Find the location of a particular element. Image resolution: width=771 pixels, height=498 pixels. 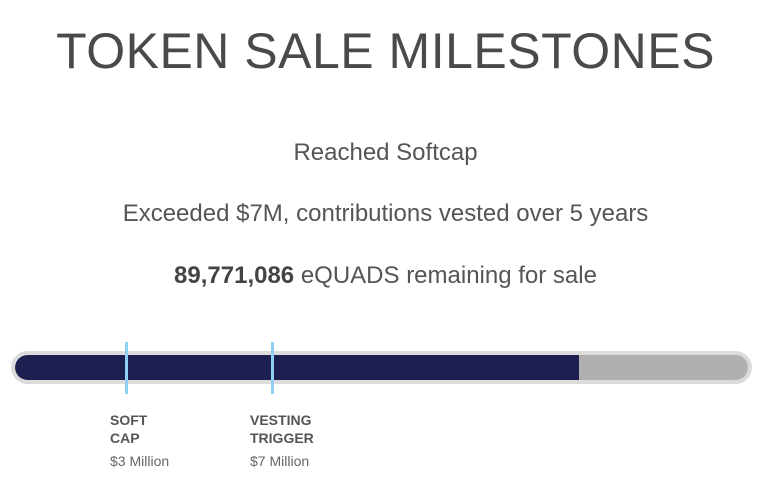

soft-cap-amount: $3 Million is located at coordinates (140, 461).